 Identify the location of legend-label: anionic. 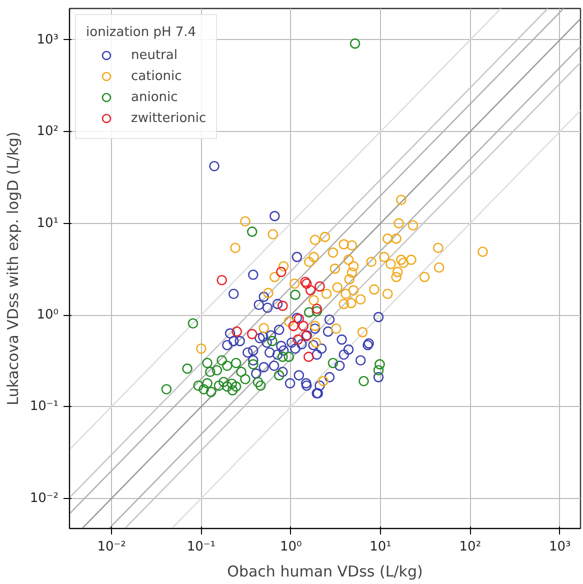
(154, 97).